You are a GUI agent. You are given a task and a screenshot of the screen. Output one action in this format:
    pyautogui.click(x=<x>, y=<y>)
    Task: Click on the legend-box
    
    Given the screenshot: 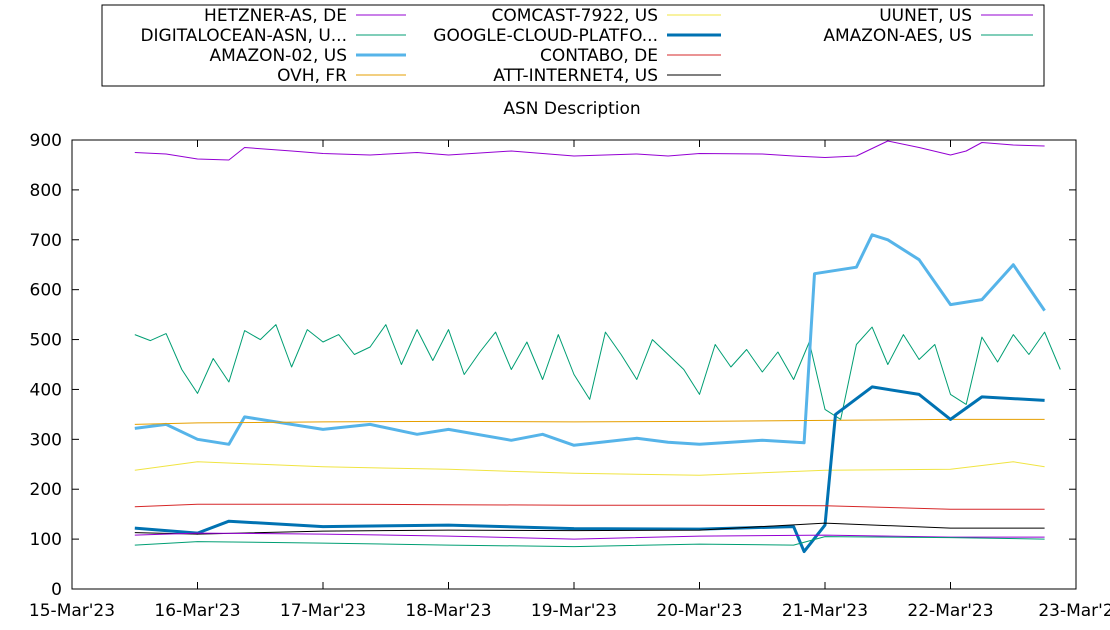 What is the action you would take?
    pyautogui.click(x=573, y=45)
    